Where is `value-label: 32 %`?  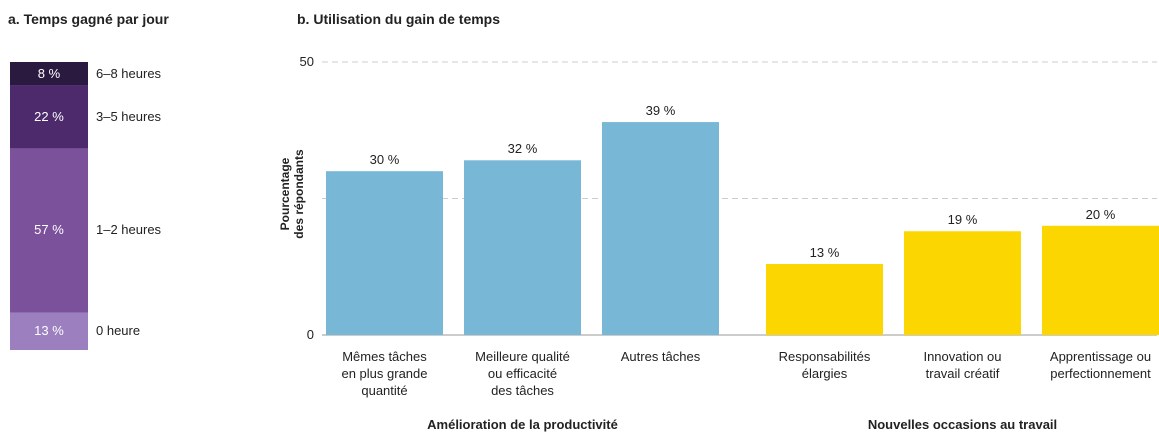
value-label: 32 % is located at coordinates (522, 149).